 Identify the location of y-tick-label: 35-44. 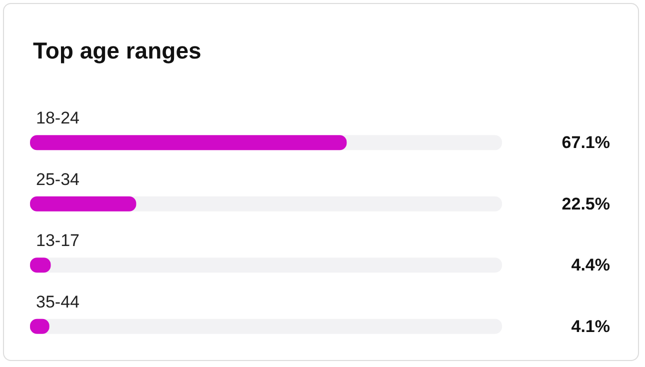
(58, 302).